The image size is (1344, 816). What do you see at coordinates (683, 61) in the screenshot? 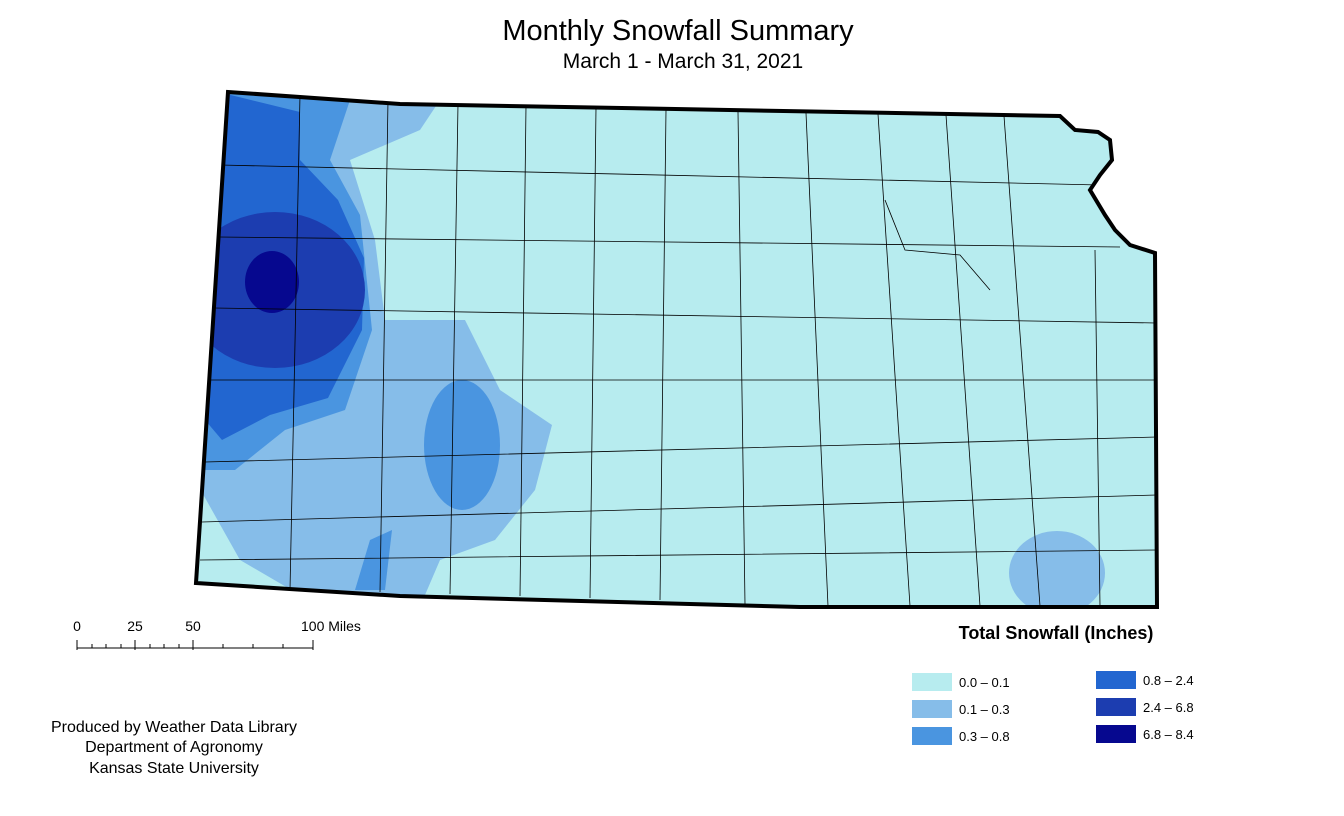
I see `subtitle: March 1 - March 31, 2021` at bounding box center [683, 61].